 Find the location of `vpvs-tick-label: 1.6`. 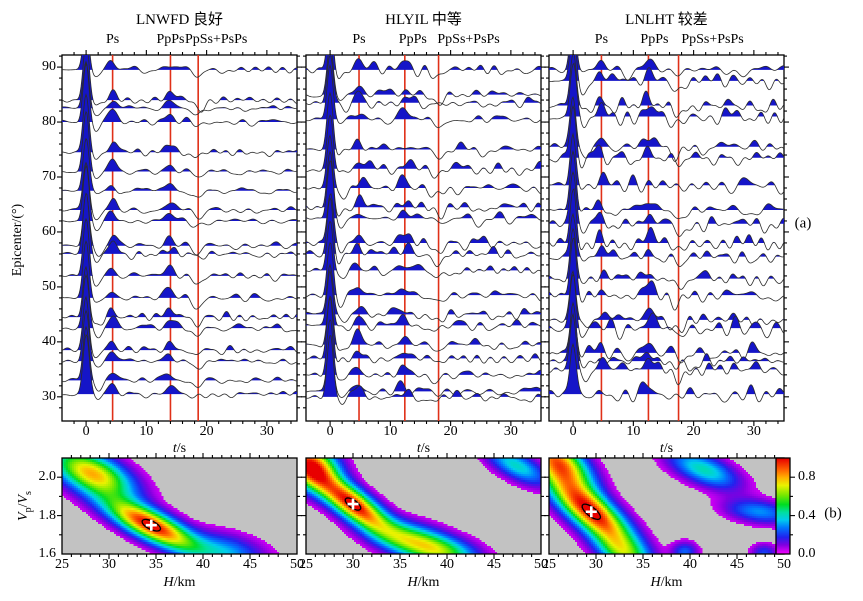

vpvs-tick-label: 1.6 is located at coordinates (47, 553).